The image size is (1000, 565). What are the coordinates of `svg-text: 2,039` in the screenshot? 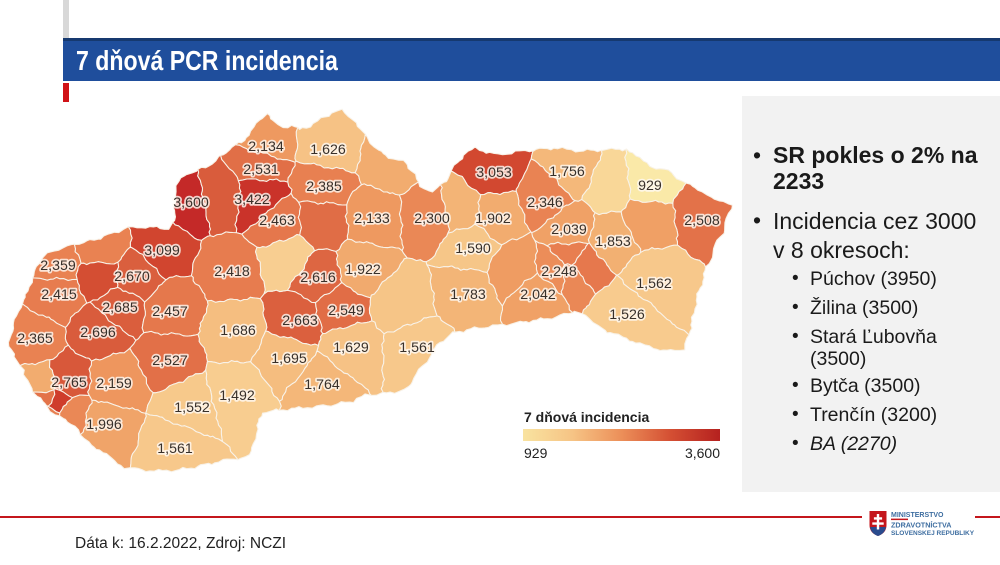 It's located at (569, 230).